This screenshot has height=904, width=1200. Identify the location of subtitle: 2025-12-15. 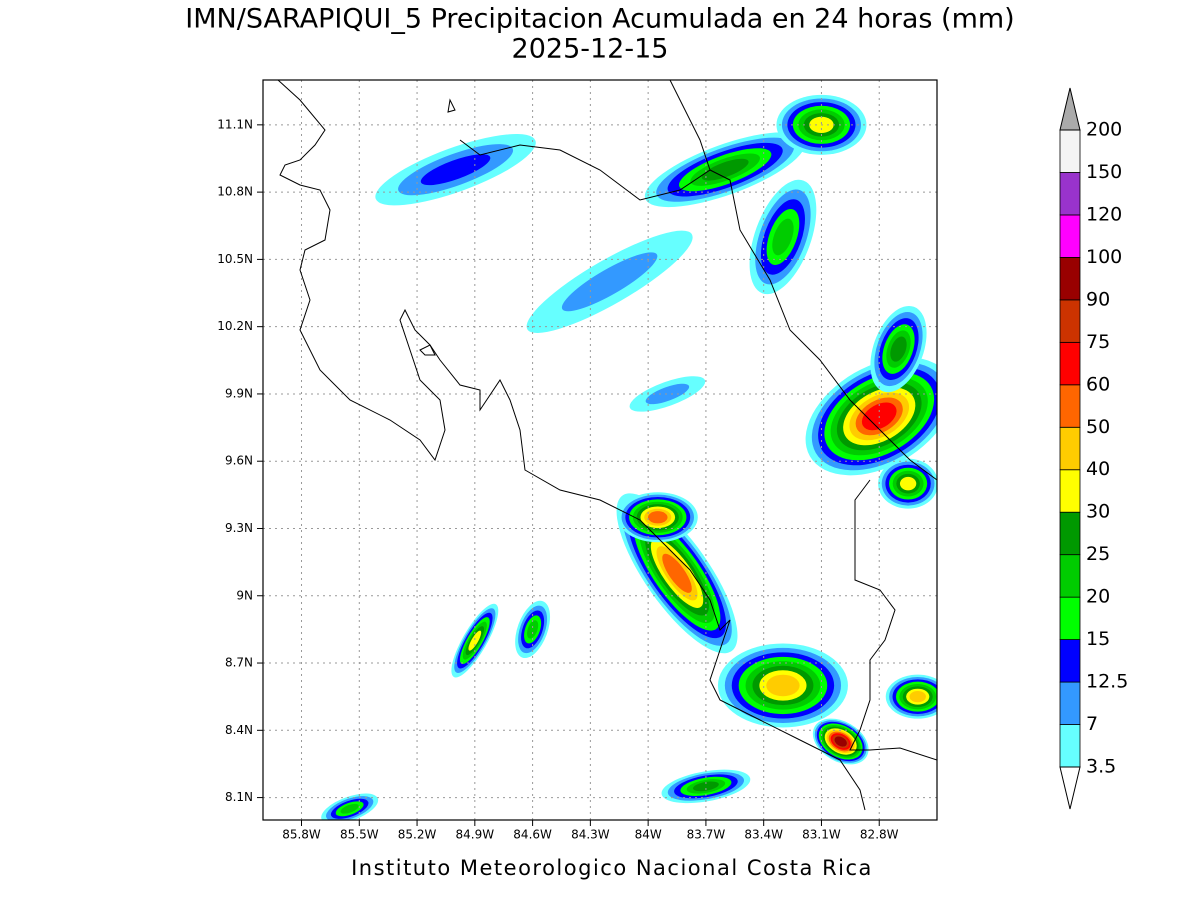
(590, 49).